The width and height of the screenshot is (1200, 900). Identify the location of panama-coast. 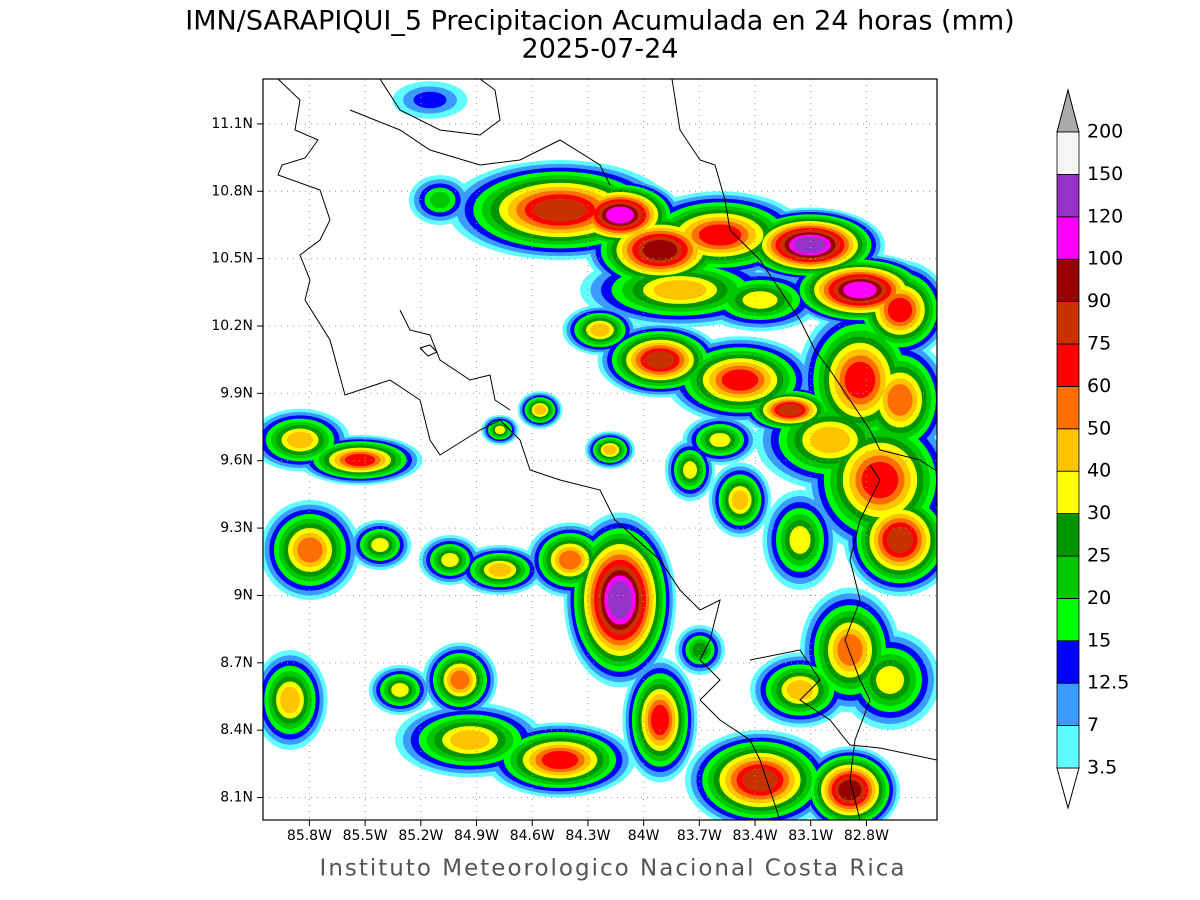
(843, 705).